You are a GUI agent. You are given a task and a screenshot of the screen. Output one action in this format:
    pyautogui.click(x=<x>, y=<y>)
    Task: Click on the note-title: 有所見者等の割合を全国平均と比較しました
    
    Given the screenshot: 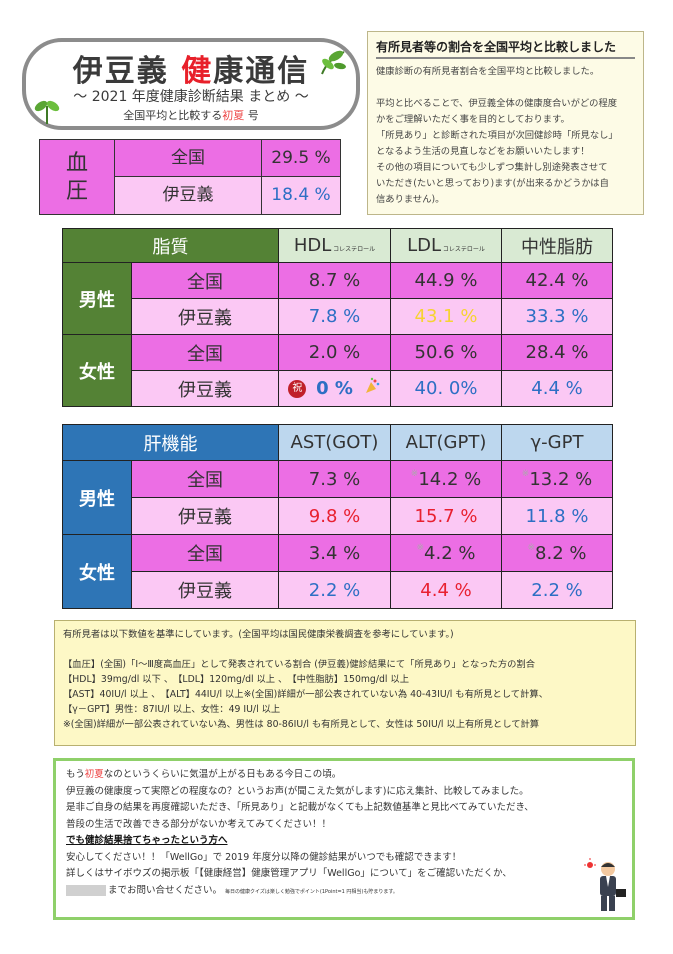 What is the action you would take?
    pyautogui.click(x=505, y=48)
    